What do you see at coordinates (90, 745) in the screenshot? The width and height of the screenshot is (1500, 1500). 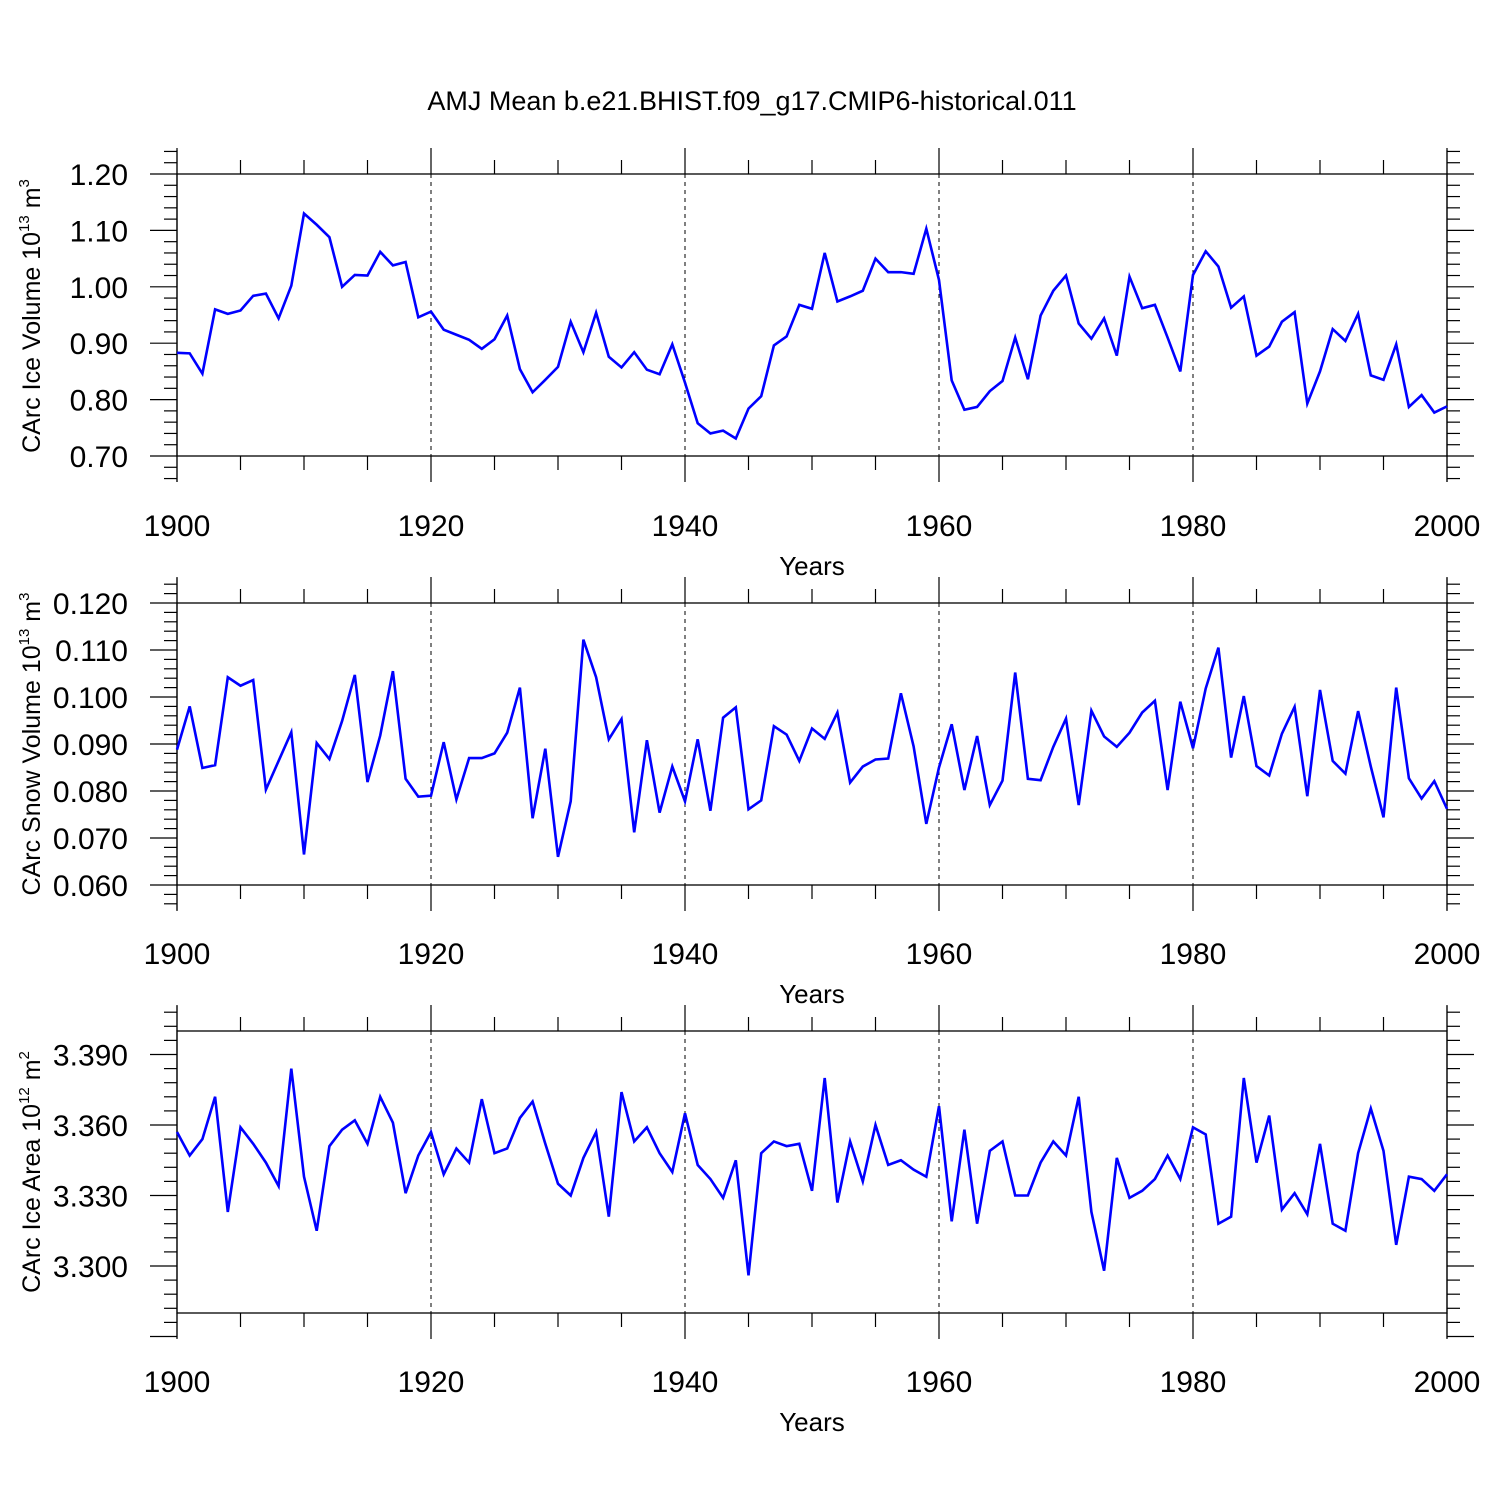 I see `y-tick-label: 0.090` at bounding box center [90, 745].